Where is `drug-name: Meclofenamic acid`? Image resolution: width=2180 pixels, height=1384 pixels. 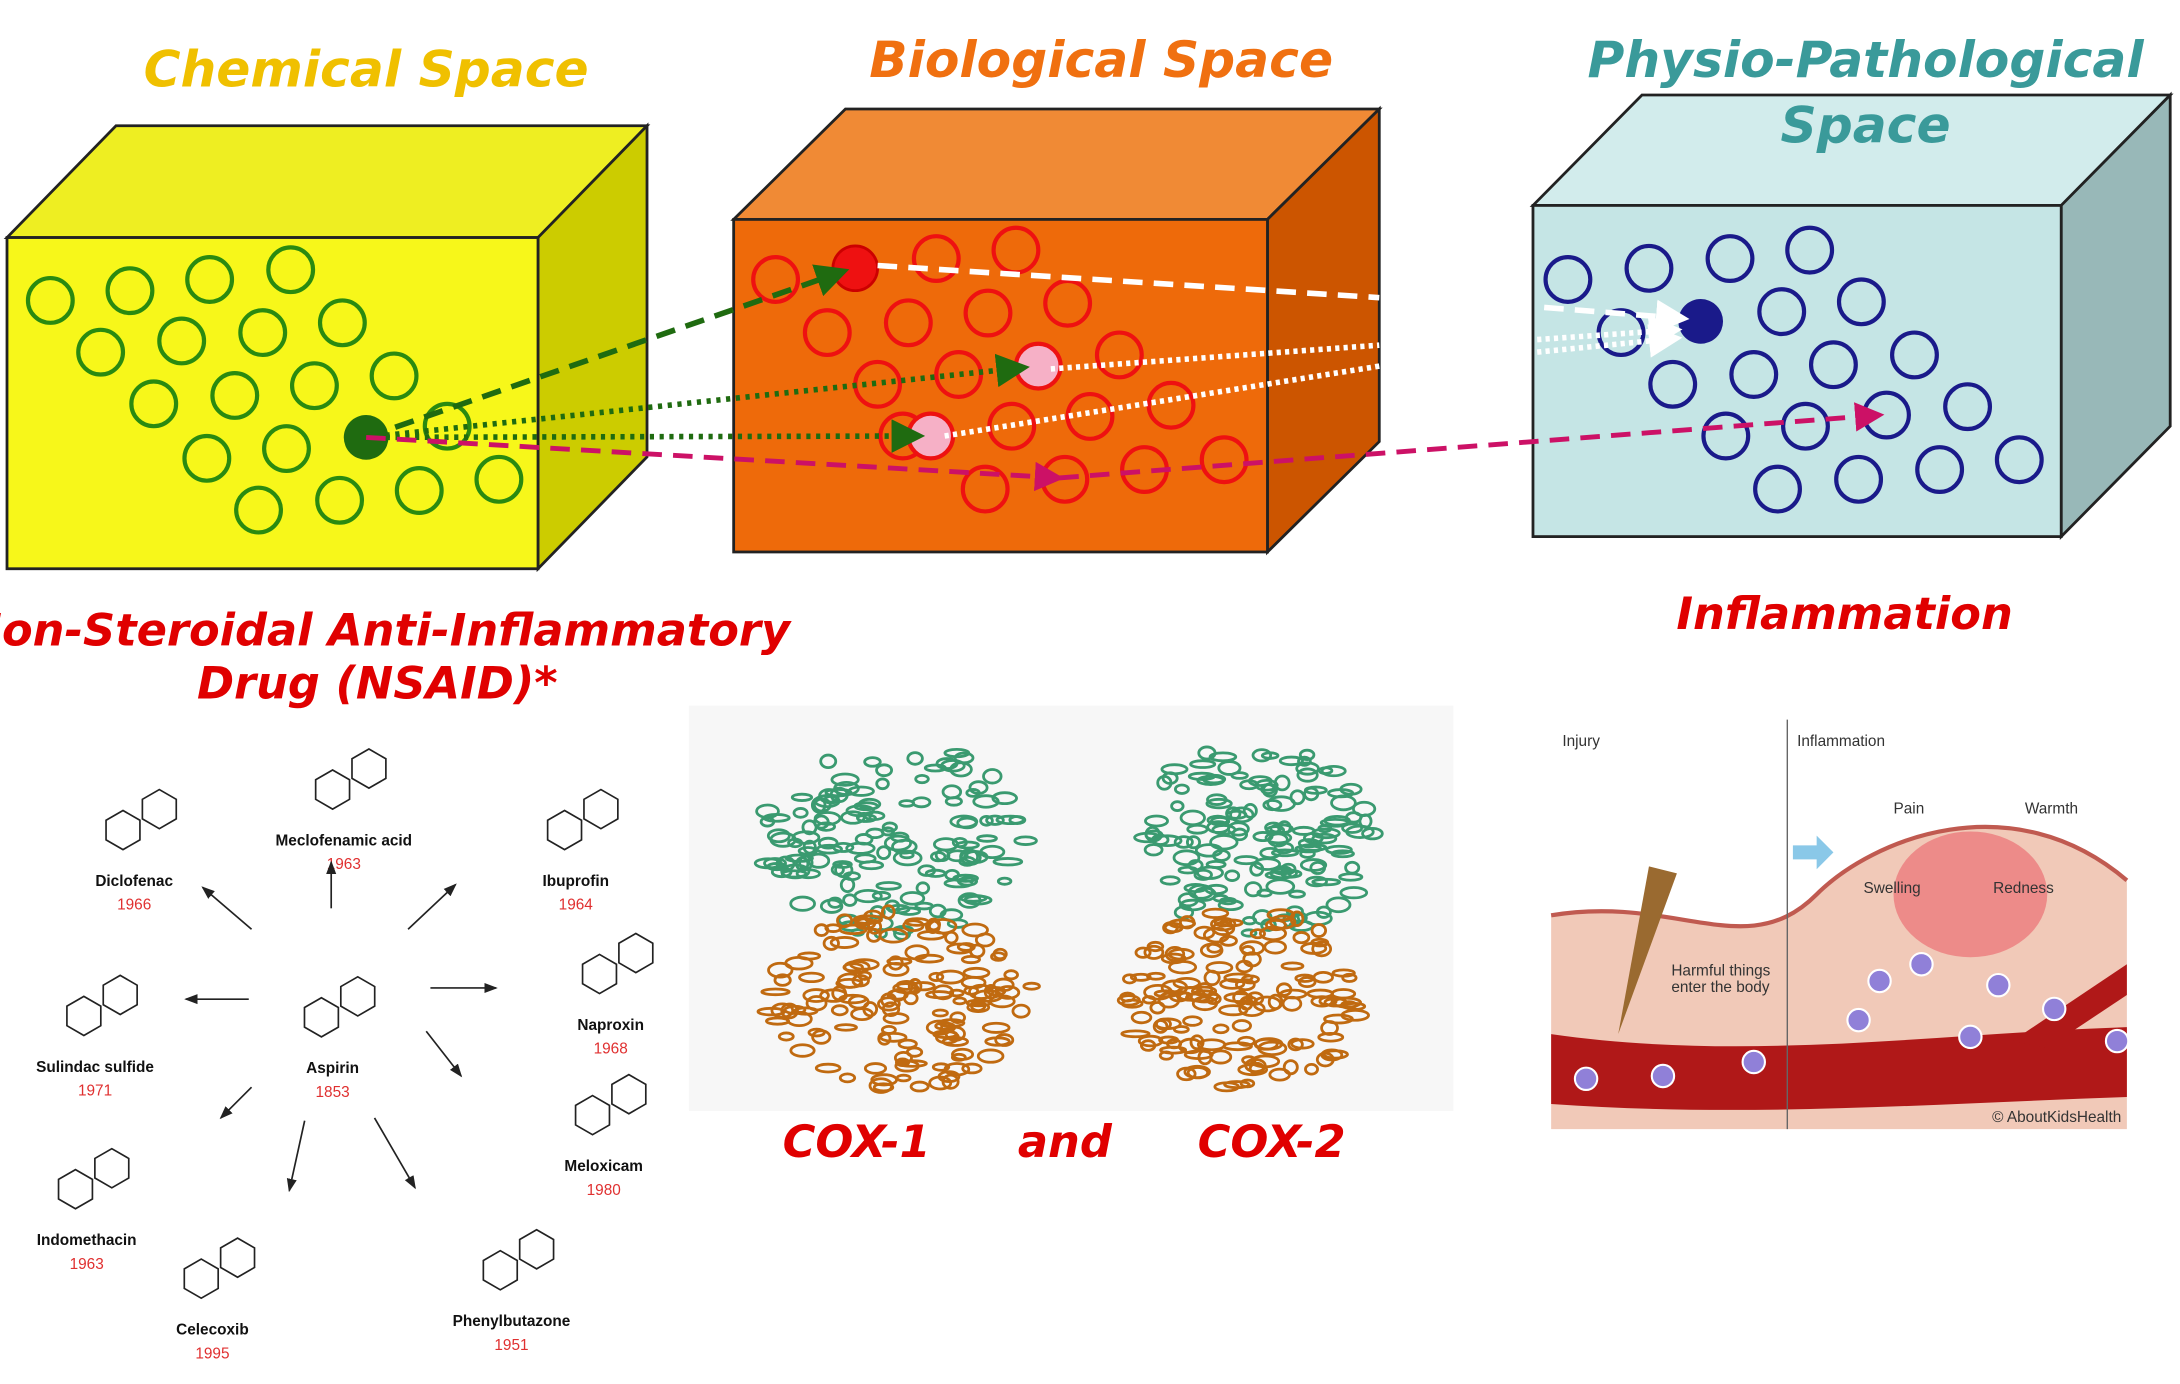 drug-name: Meclofenamic acid is located at coordinates (343, 840).